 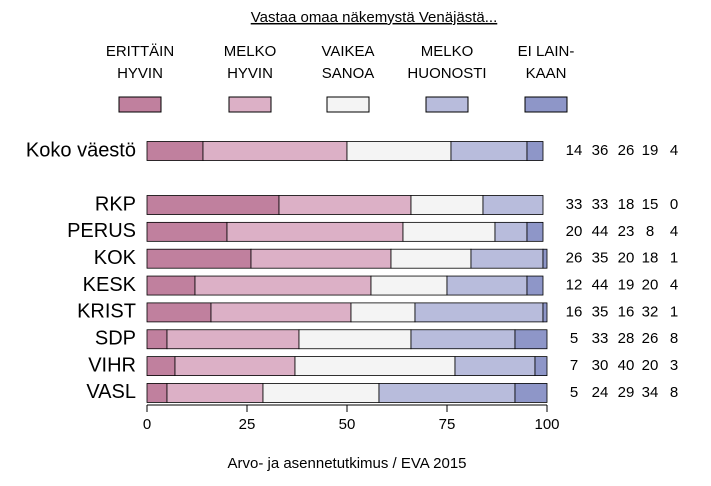 I want to click on value-label: 23, so click(x=626, y=231).